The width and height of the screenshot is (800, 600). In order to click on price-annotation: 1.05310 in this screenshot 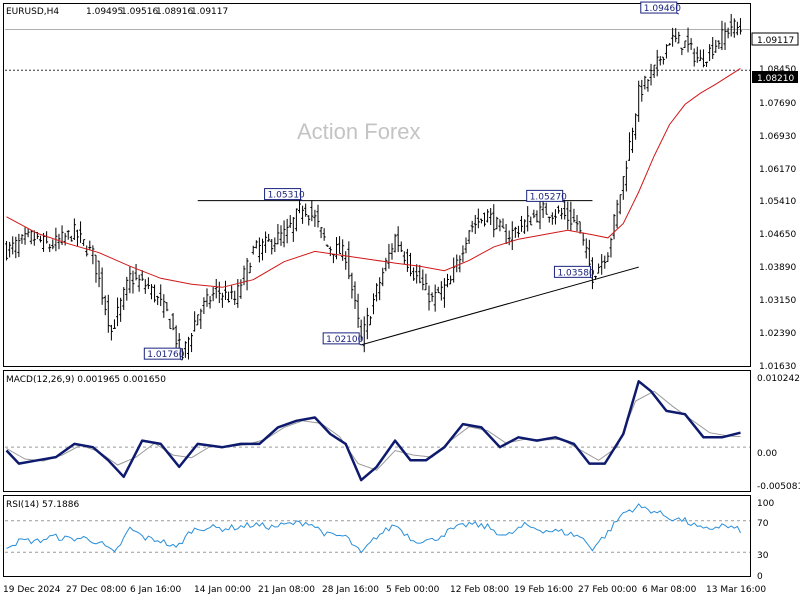, I will do `click(284, 195)`.